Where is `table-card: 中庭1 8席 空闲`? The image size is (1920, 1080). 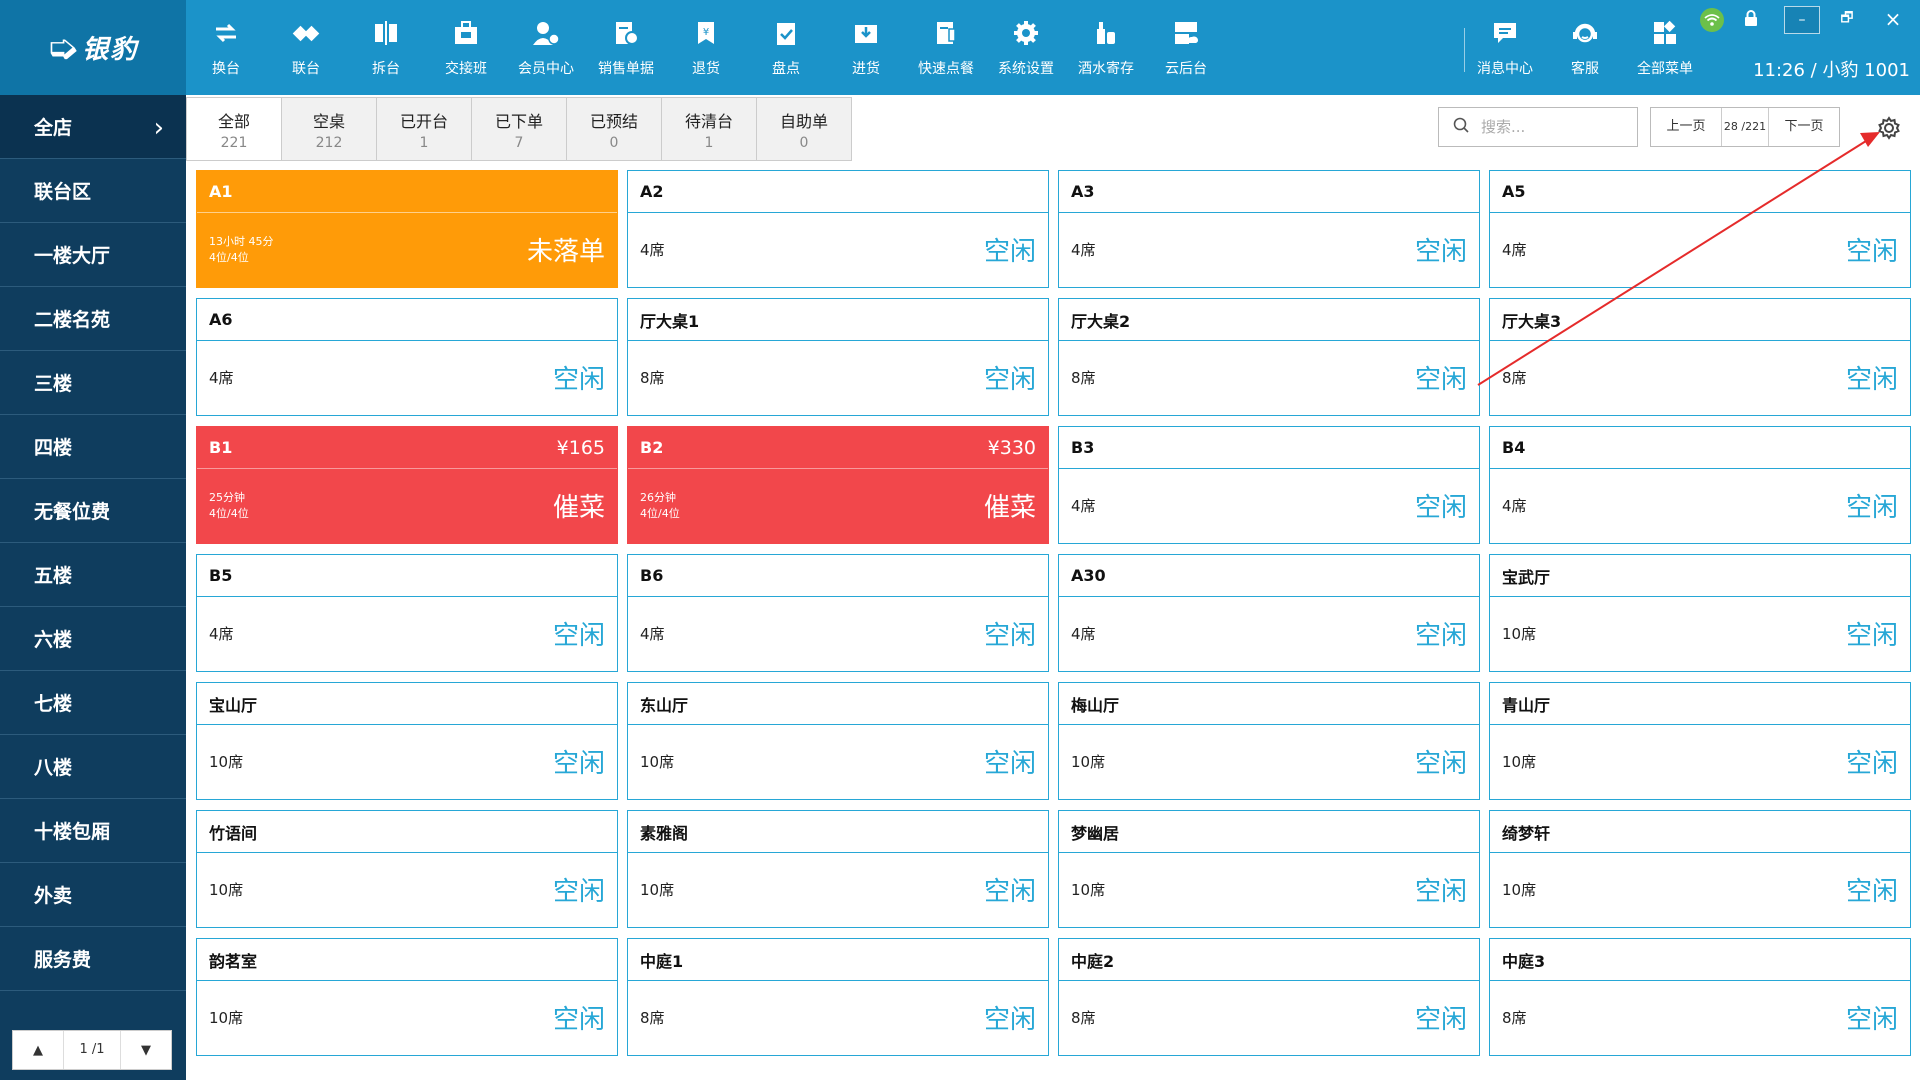 table-card: 中庭1 8席 空闲 is located at coordinates (838, 997).